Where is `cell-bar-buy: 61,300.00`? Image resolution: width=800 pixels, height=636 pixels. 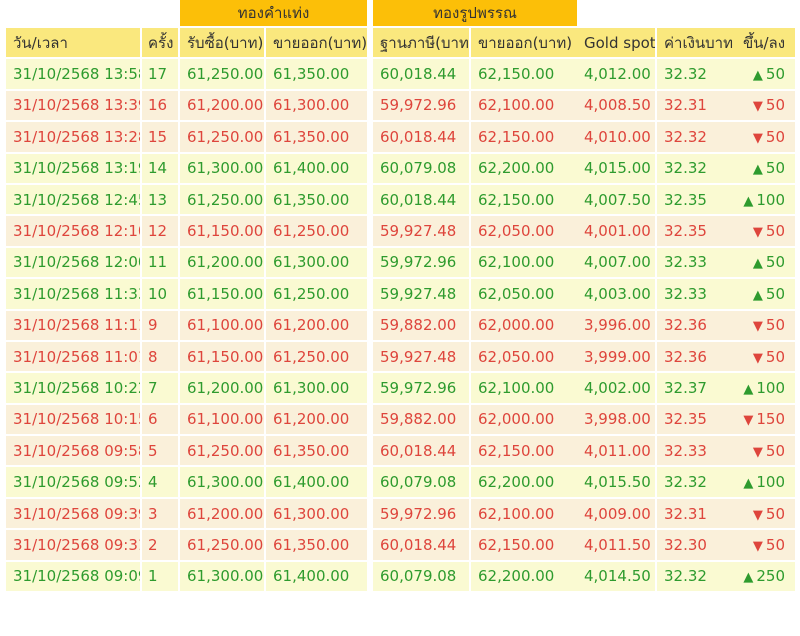
cell-bar-buy: 61,300.00 is located at coordinates (223, 483).